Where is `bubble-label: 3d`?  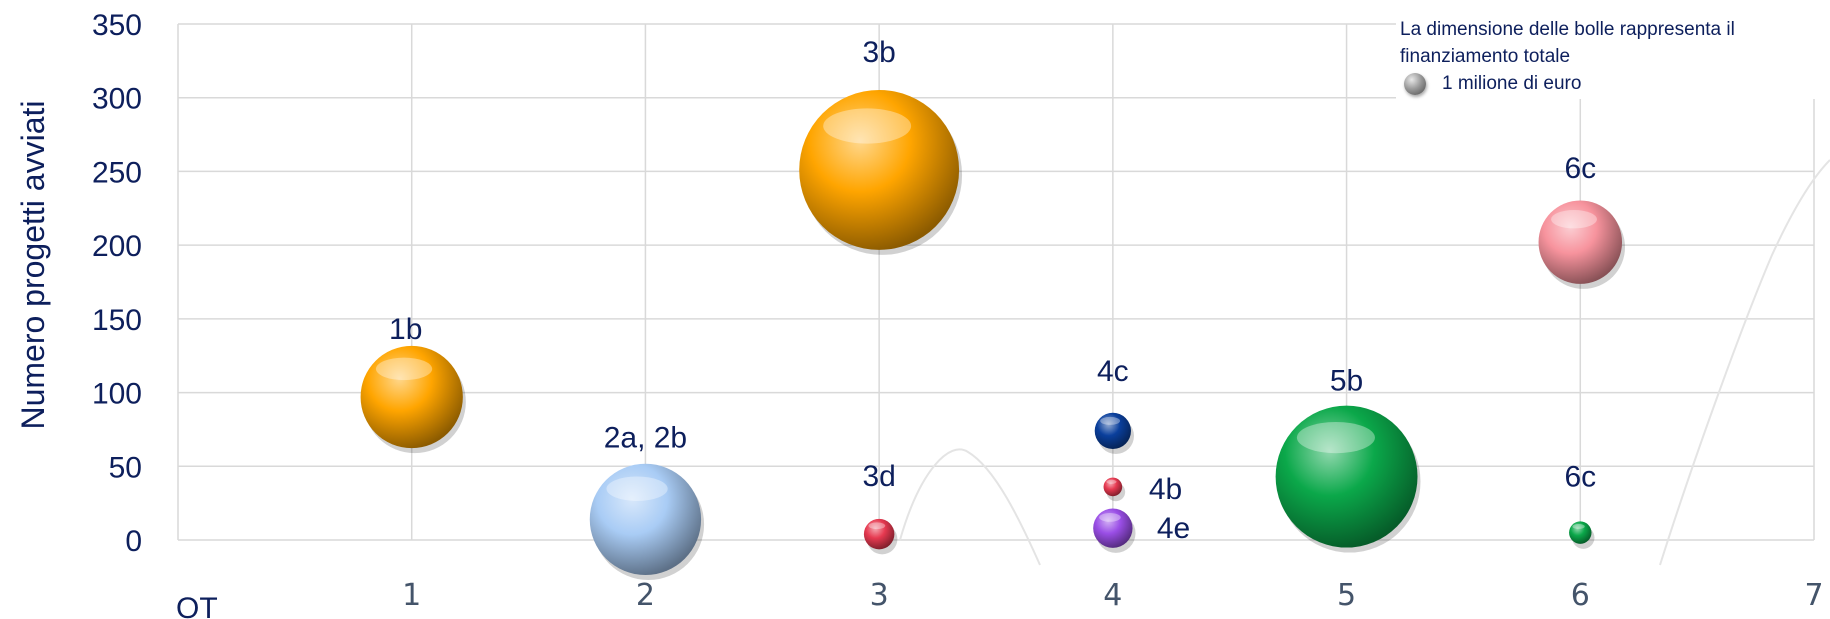 bubble-label: 3d is located at coordinates (878, 476).